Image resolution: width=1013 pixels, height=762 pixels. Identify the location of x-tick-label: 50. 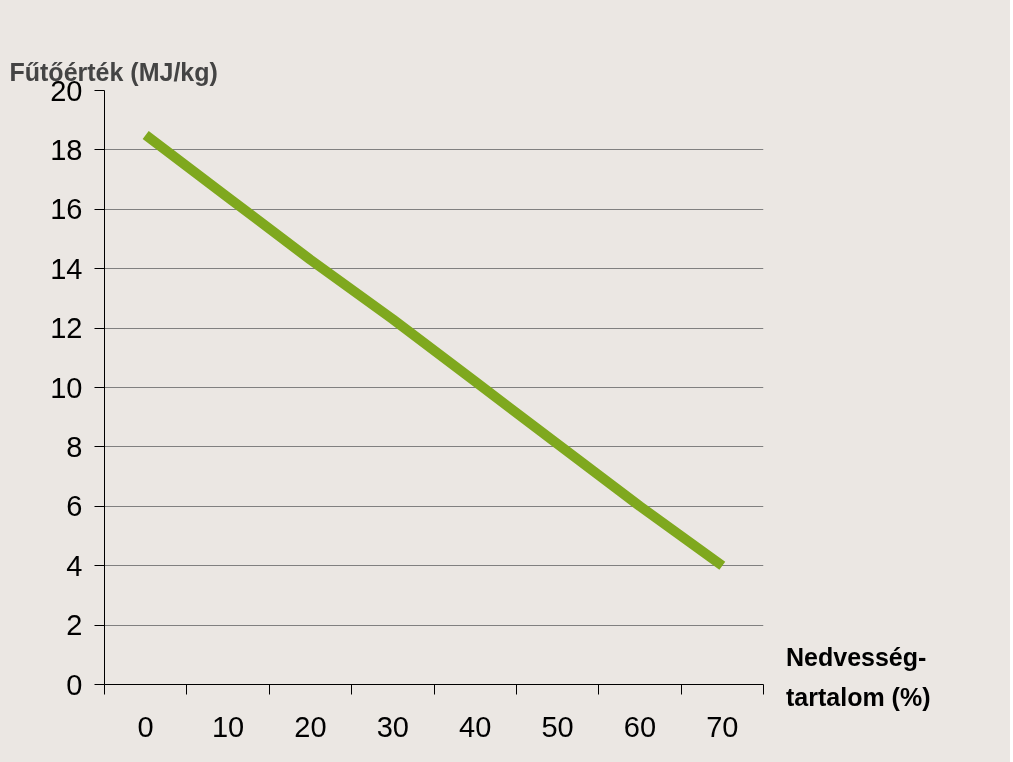
(557, 726).